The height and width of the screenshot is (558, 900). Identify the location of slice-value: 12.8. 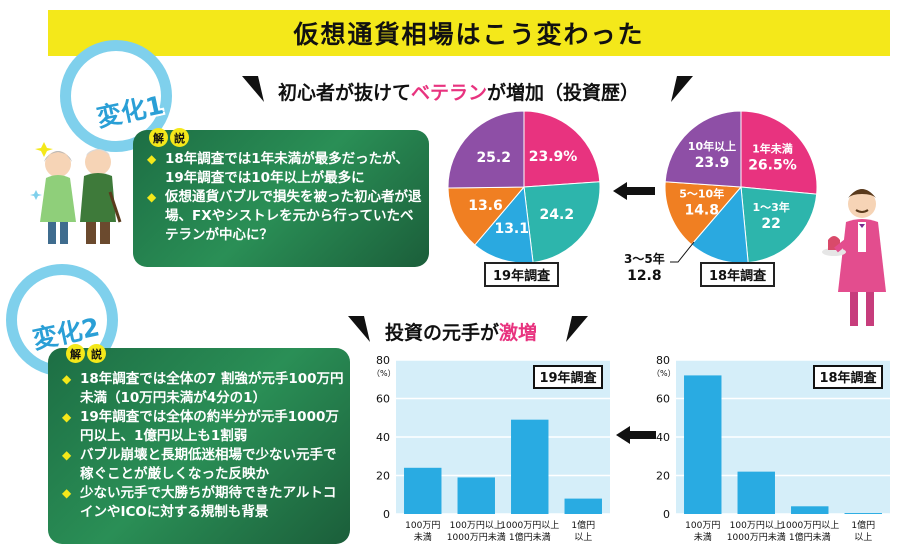
(644, 276).